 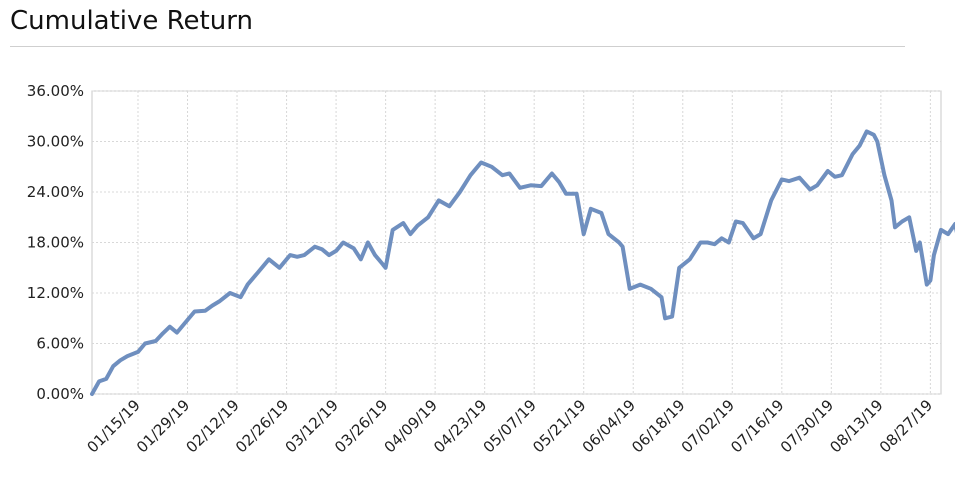 What do you see at coordinates (559, 426) in the screenshot?
I see `x-tick-label: 05/21/19` at bounding box center [559, 426].